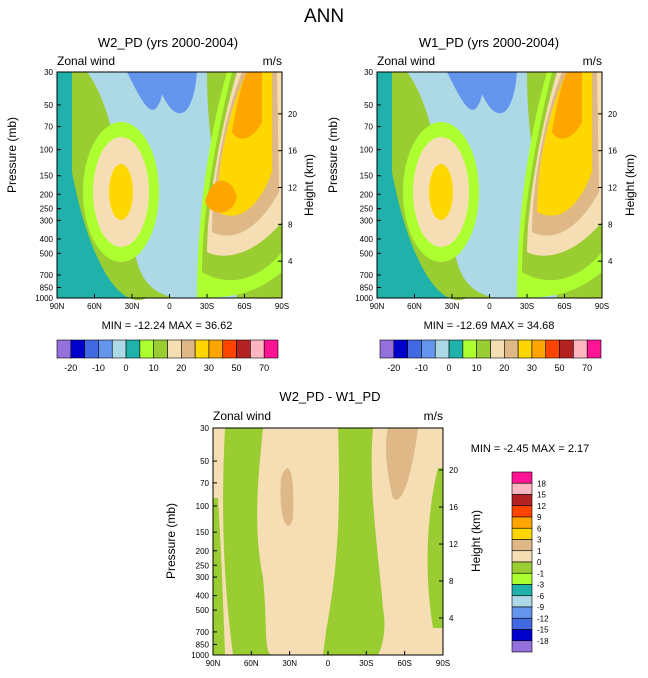  Describe the element at coordinates (539, 551) in the screenshot. I see `colorbar-label: 1` at that location.